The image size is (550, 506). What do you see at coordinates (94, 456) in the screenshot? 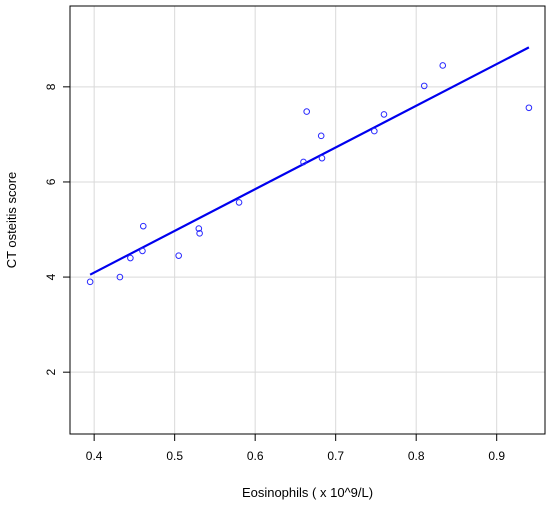
I see `x-tick-label: 0.4` at bounding box center [94, 456].